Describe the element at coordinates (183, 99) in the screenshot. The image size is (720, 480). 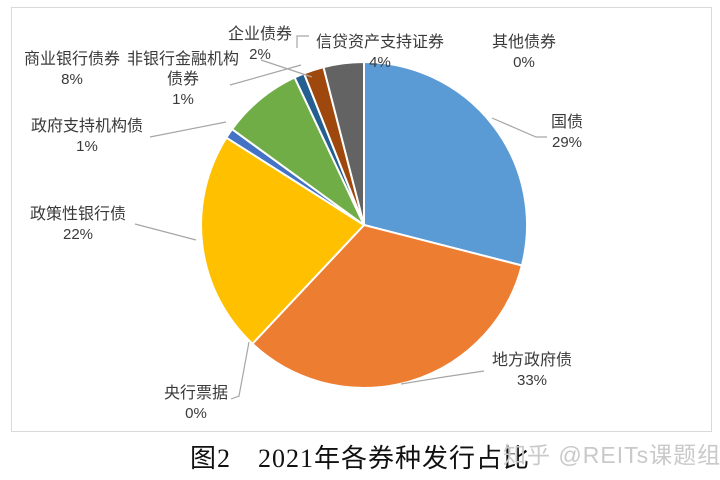
I see `label-feiyinhang-pct: 1%` at that location.